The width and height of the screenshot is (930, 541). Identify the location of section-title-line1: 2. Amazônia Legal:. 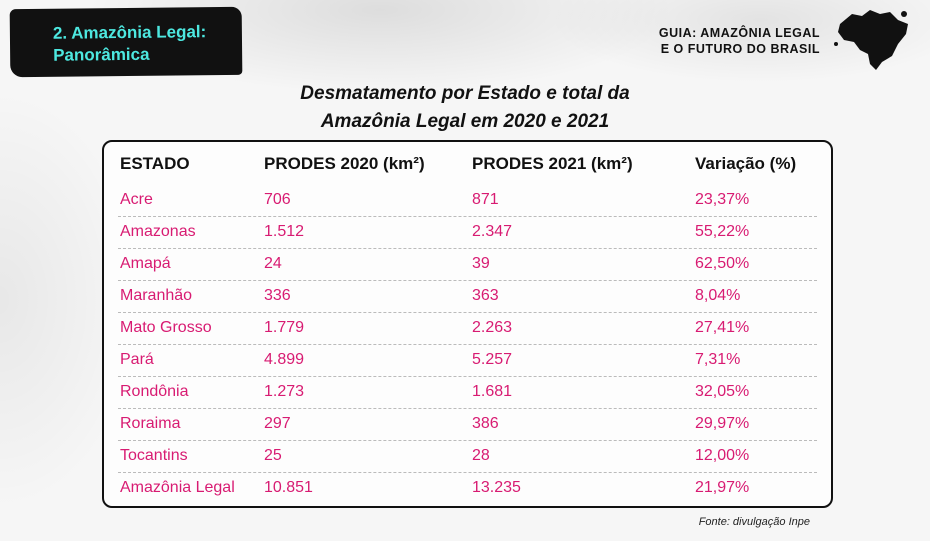
(129, 32).